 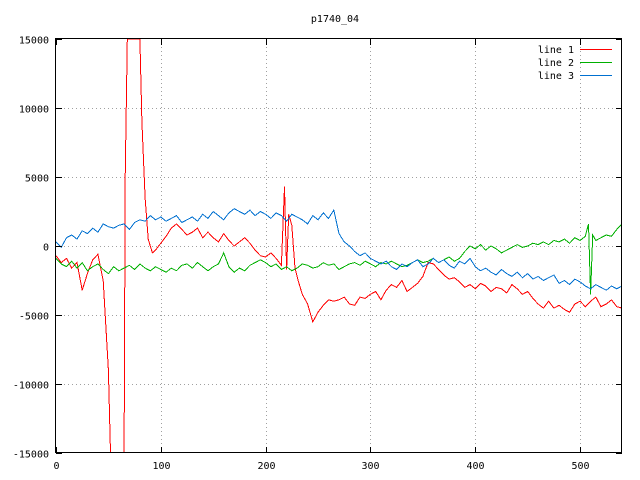 What do you see at coordinates (161, 466) in the screenshot?
I see `x-tick-label: 100` at bounding box center [161, 466].